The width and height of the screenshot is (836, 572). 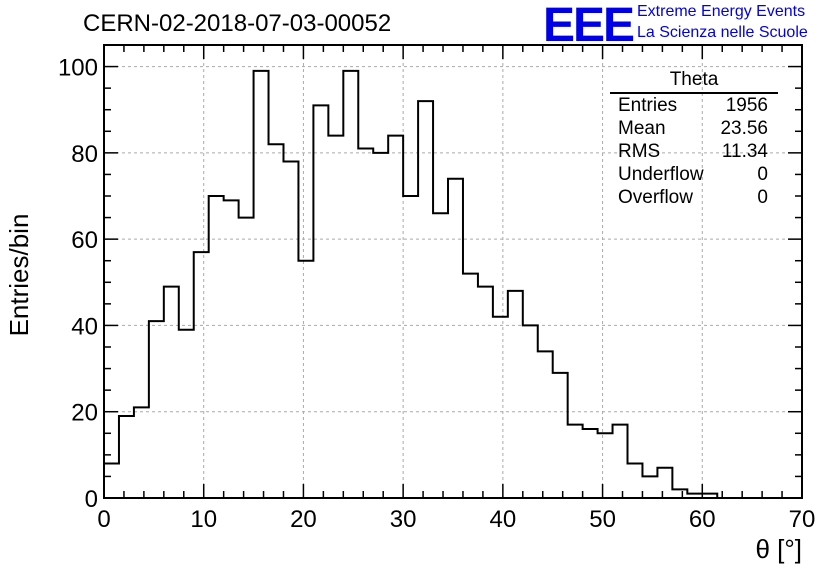 What do you see at coordinates (84, 326) in the screenshot?
I see `y-tick-label: 40` at bounding box center [84, 326].